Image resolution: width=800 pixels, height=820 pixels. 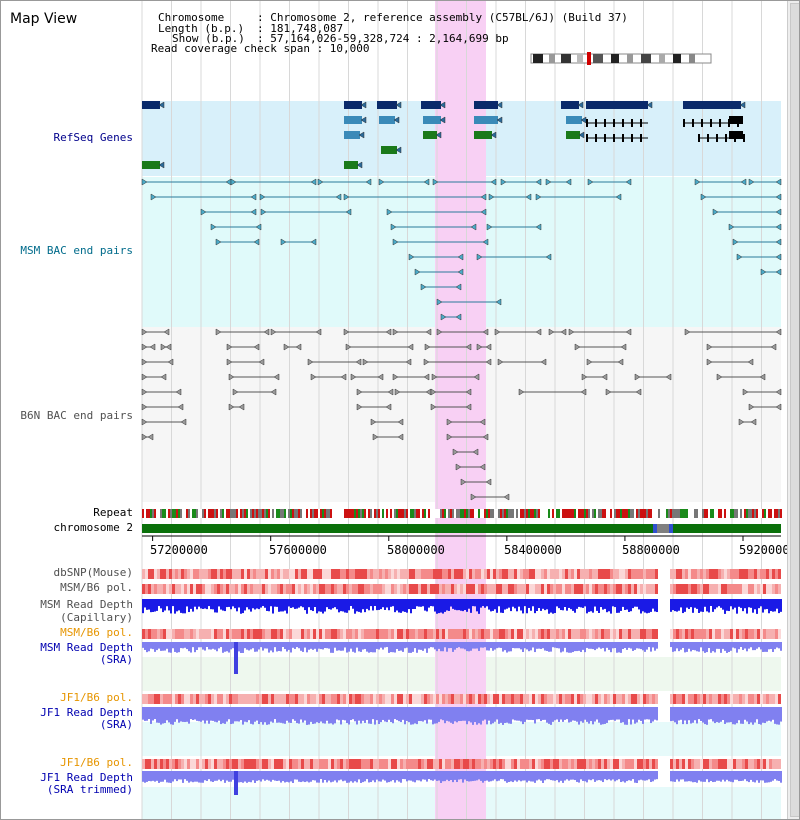 I want to click on msm-bac-label: MSM BAC end pairs, so click(x=76, y=250).